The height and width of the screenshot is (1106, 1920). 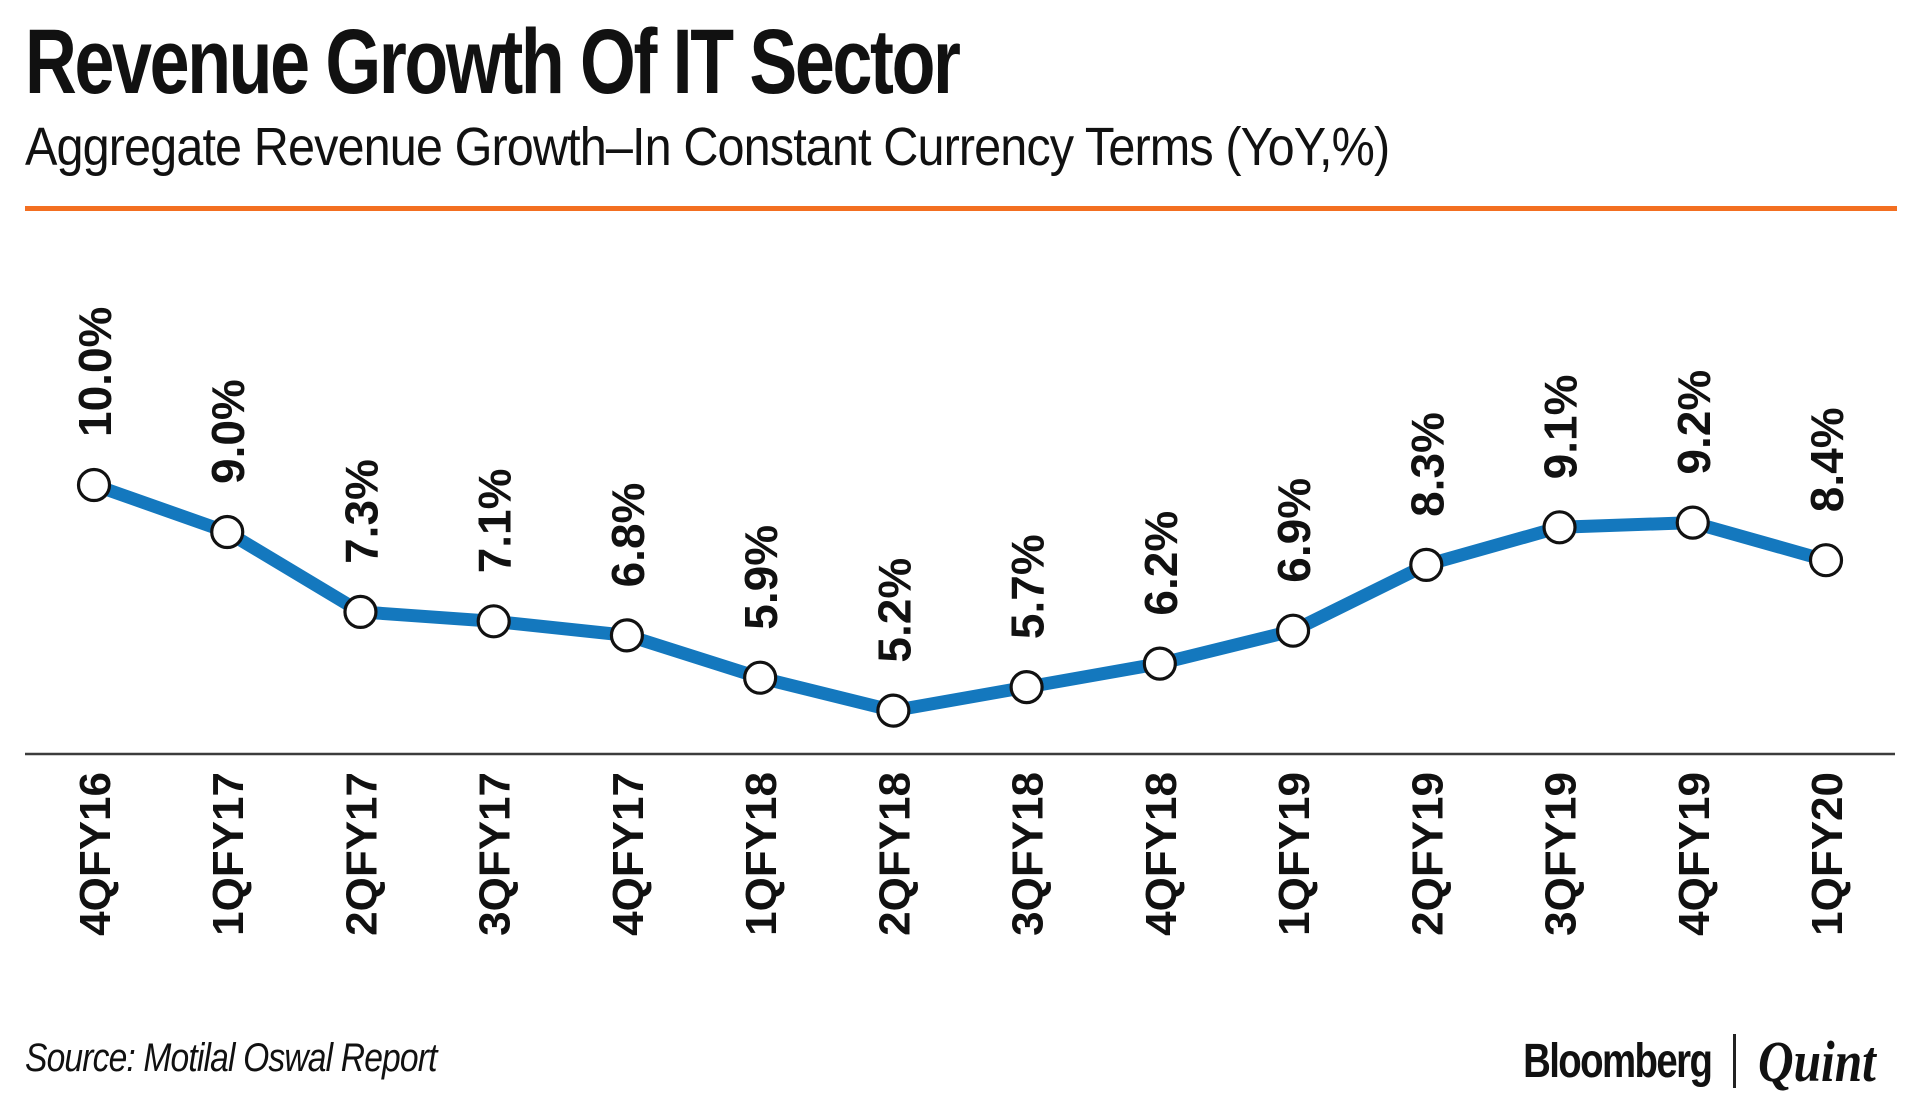 What do you see at coordinates (628, 535) in the screenshot?
I see `data-point-label: 6.8%` at bounding box center [628, 535].